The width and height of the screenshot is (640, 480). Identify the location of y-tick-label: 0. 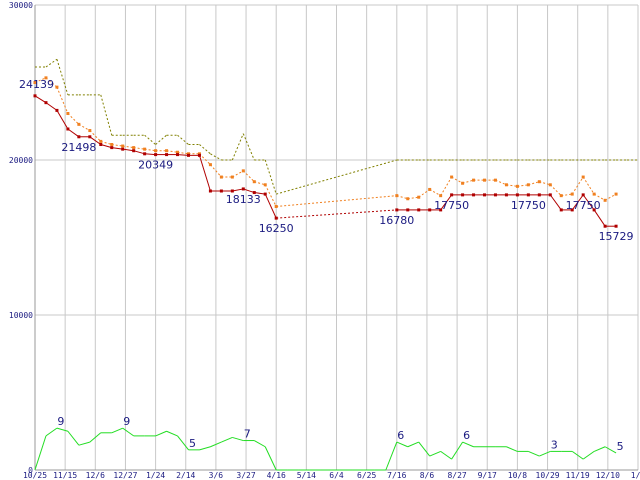
(30, 470).